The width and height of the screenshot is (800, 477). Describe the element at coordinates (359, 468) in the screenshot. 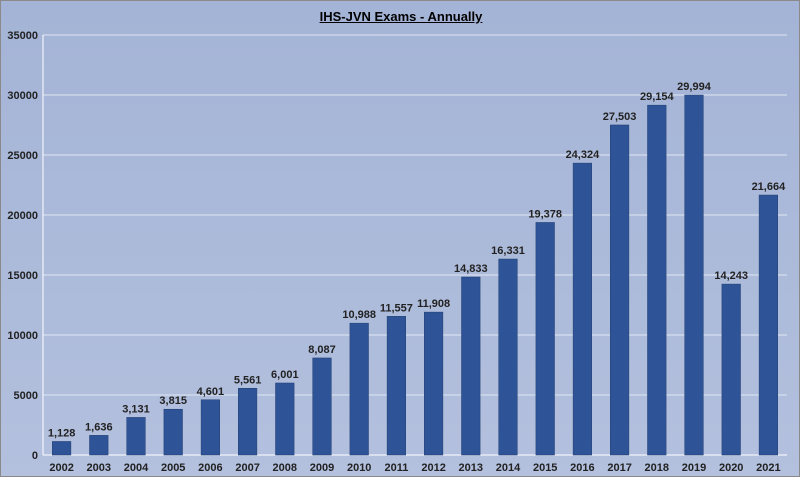

I see `x-category-label: 2010` at that location.